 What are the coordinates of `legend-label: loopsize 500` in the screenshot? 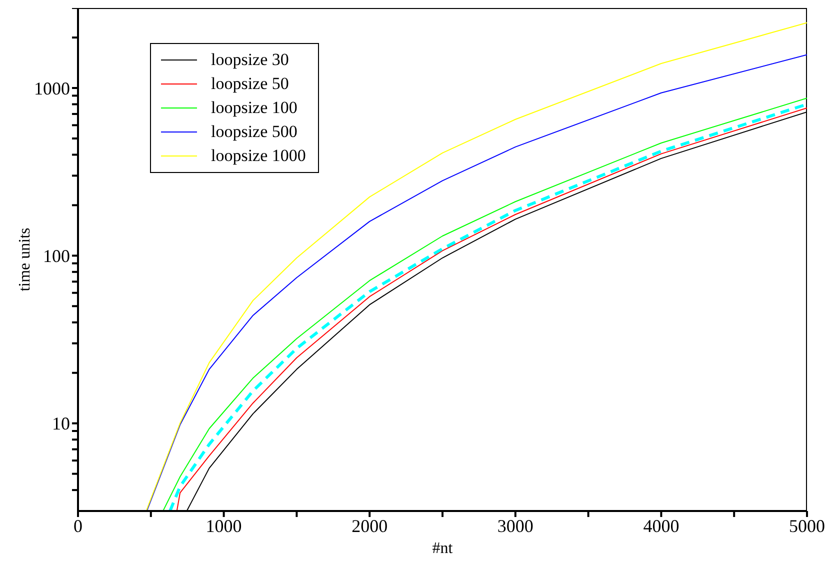 It's located at (254, 132).